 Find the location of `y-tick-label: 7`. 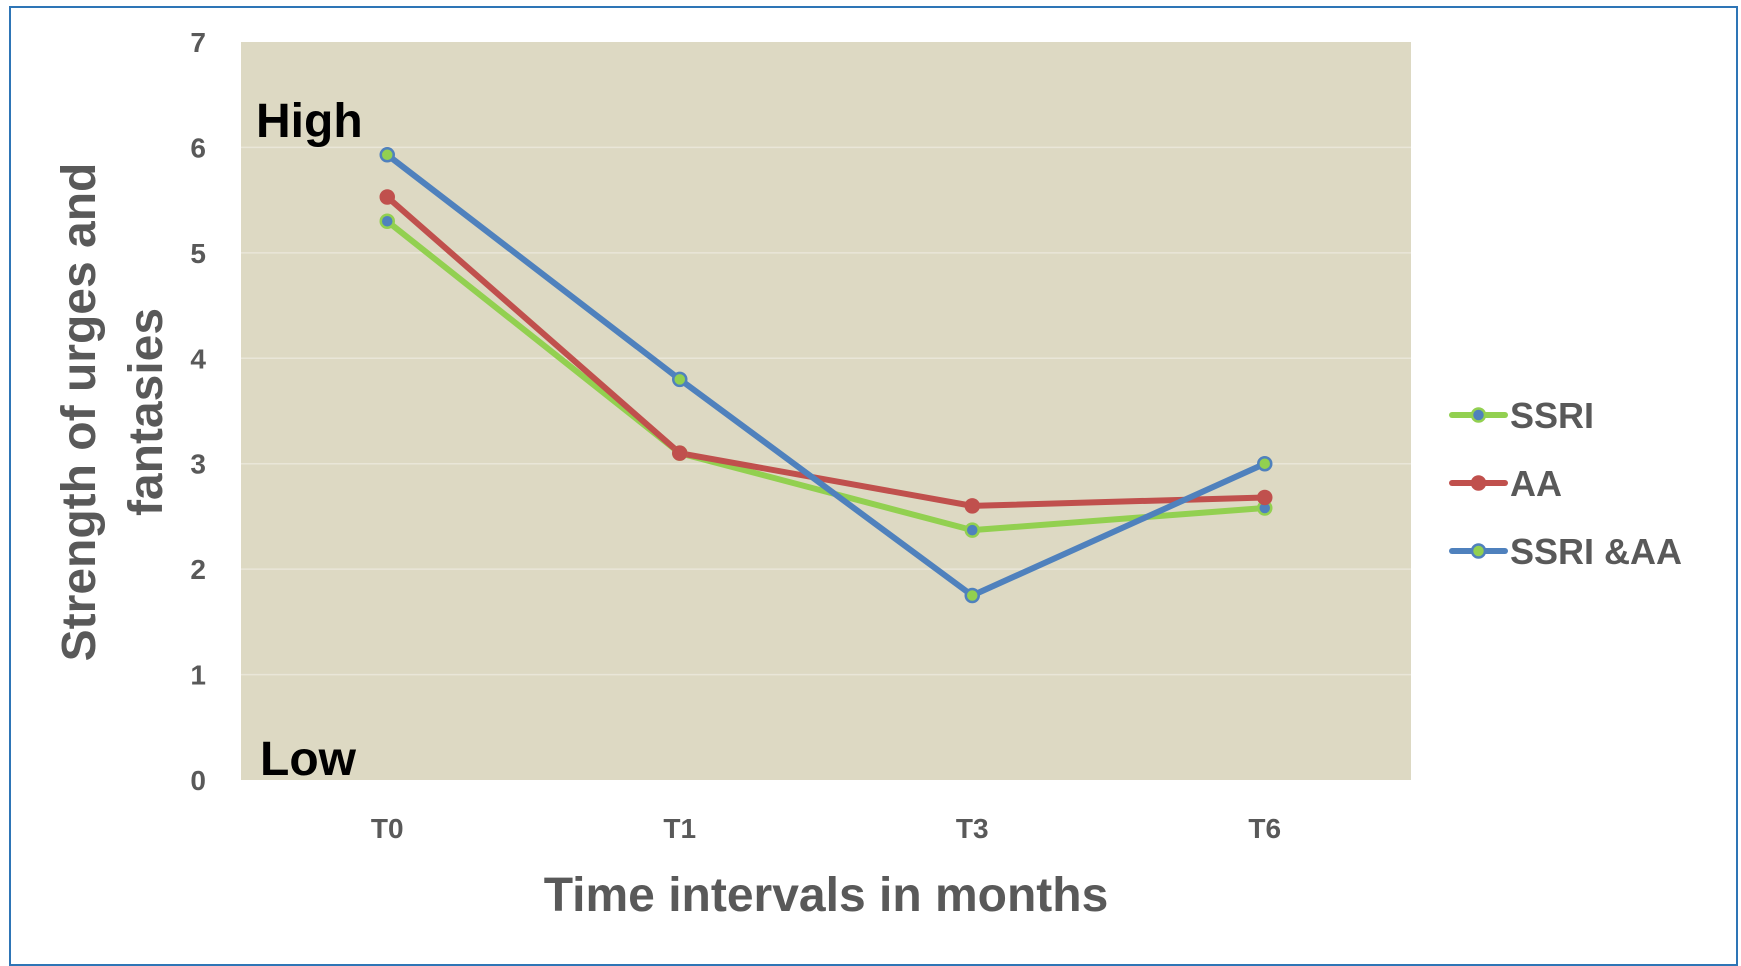

y-tick-label: 7 is located at coordinates (198, 42).